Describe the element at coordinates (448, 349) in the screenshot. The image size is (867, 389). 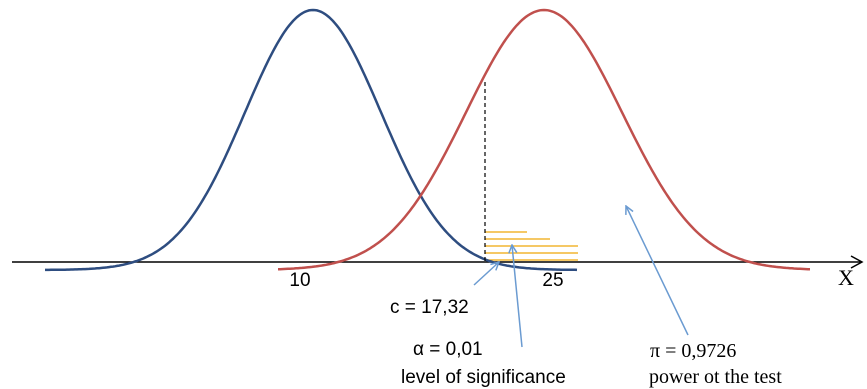
I see `alpha-value-label: α = 0,01` at that location.